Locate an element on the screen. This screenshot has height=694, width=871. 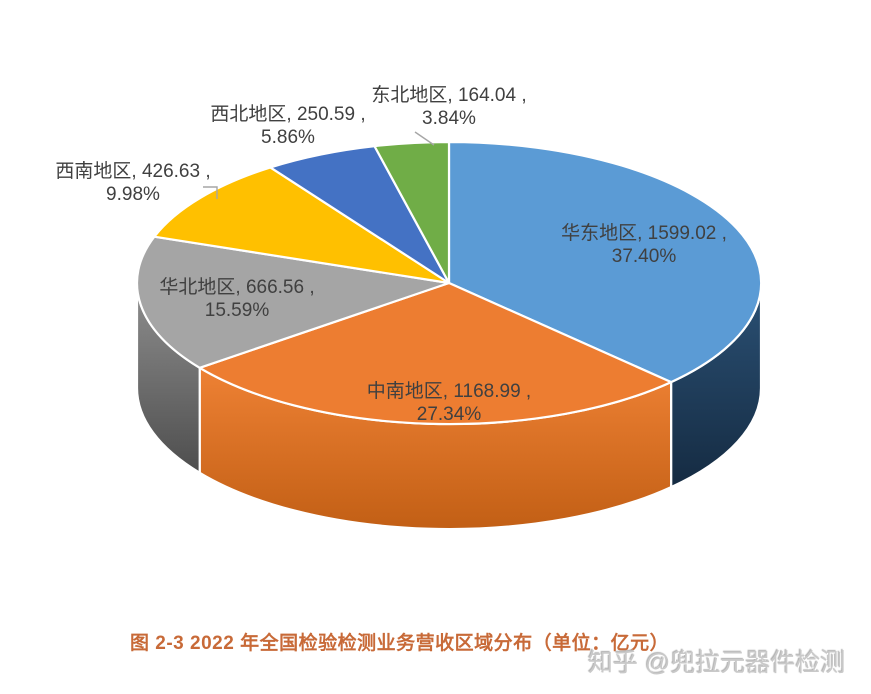
figure-caption: 图 2-3 2022 年全国检验检测业务营收区域分布（单位：亿元） is located at coordinates (400, 643).